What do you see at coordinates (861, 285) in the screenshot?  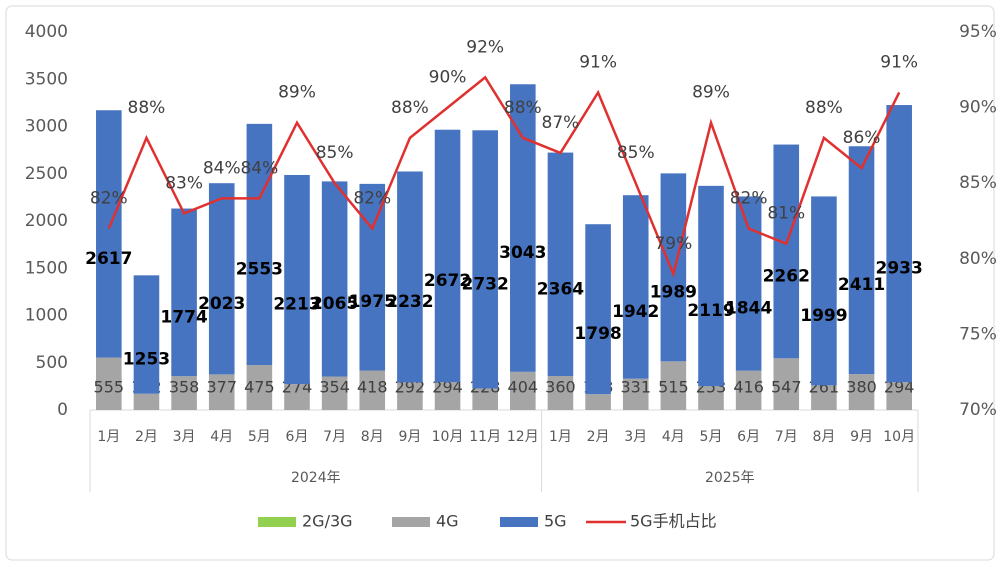 I see `value-label: 2411` at bounding box center [861, 285].